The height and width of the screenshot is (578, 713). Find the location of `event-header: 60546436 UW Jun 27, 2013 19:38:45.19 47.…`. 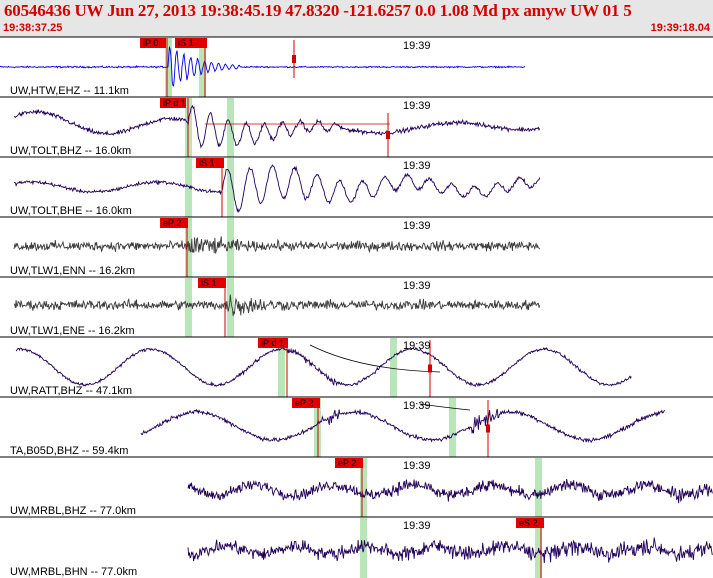

event-header: 60546436 UW Jun 27, 2013 19:38:45.19 47.… is located at coordinates (356, 18).